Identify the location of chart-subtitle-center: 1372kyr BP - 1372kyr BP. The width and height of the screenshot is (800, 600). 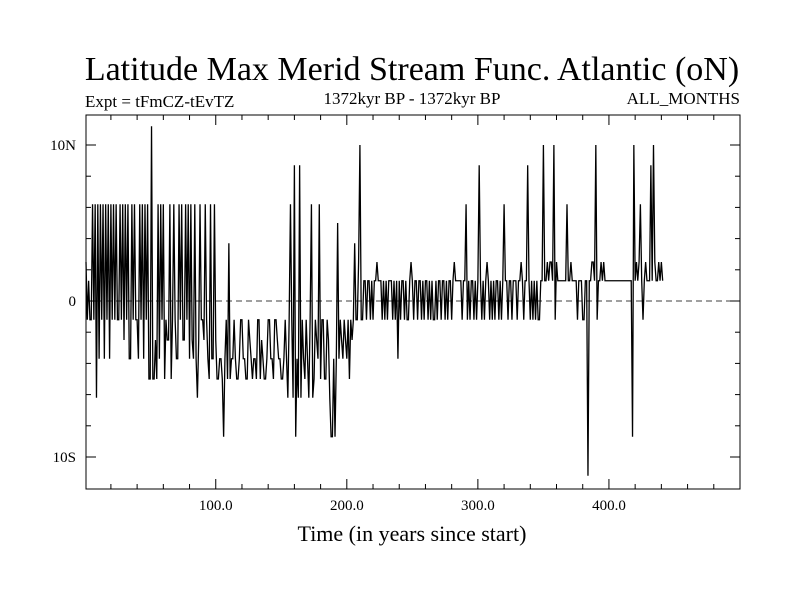
(412, 98).